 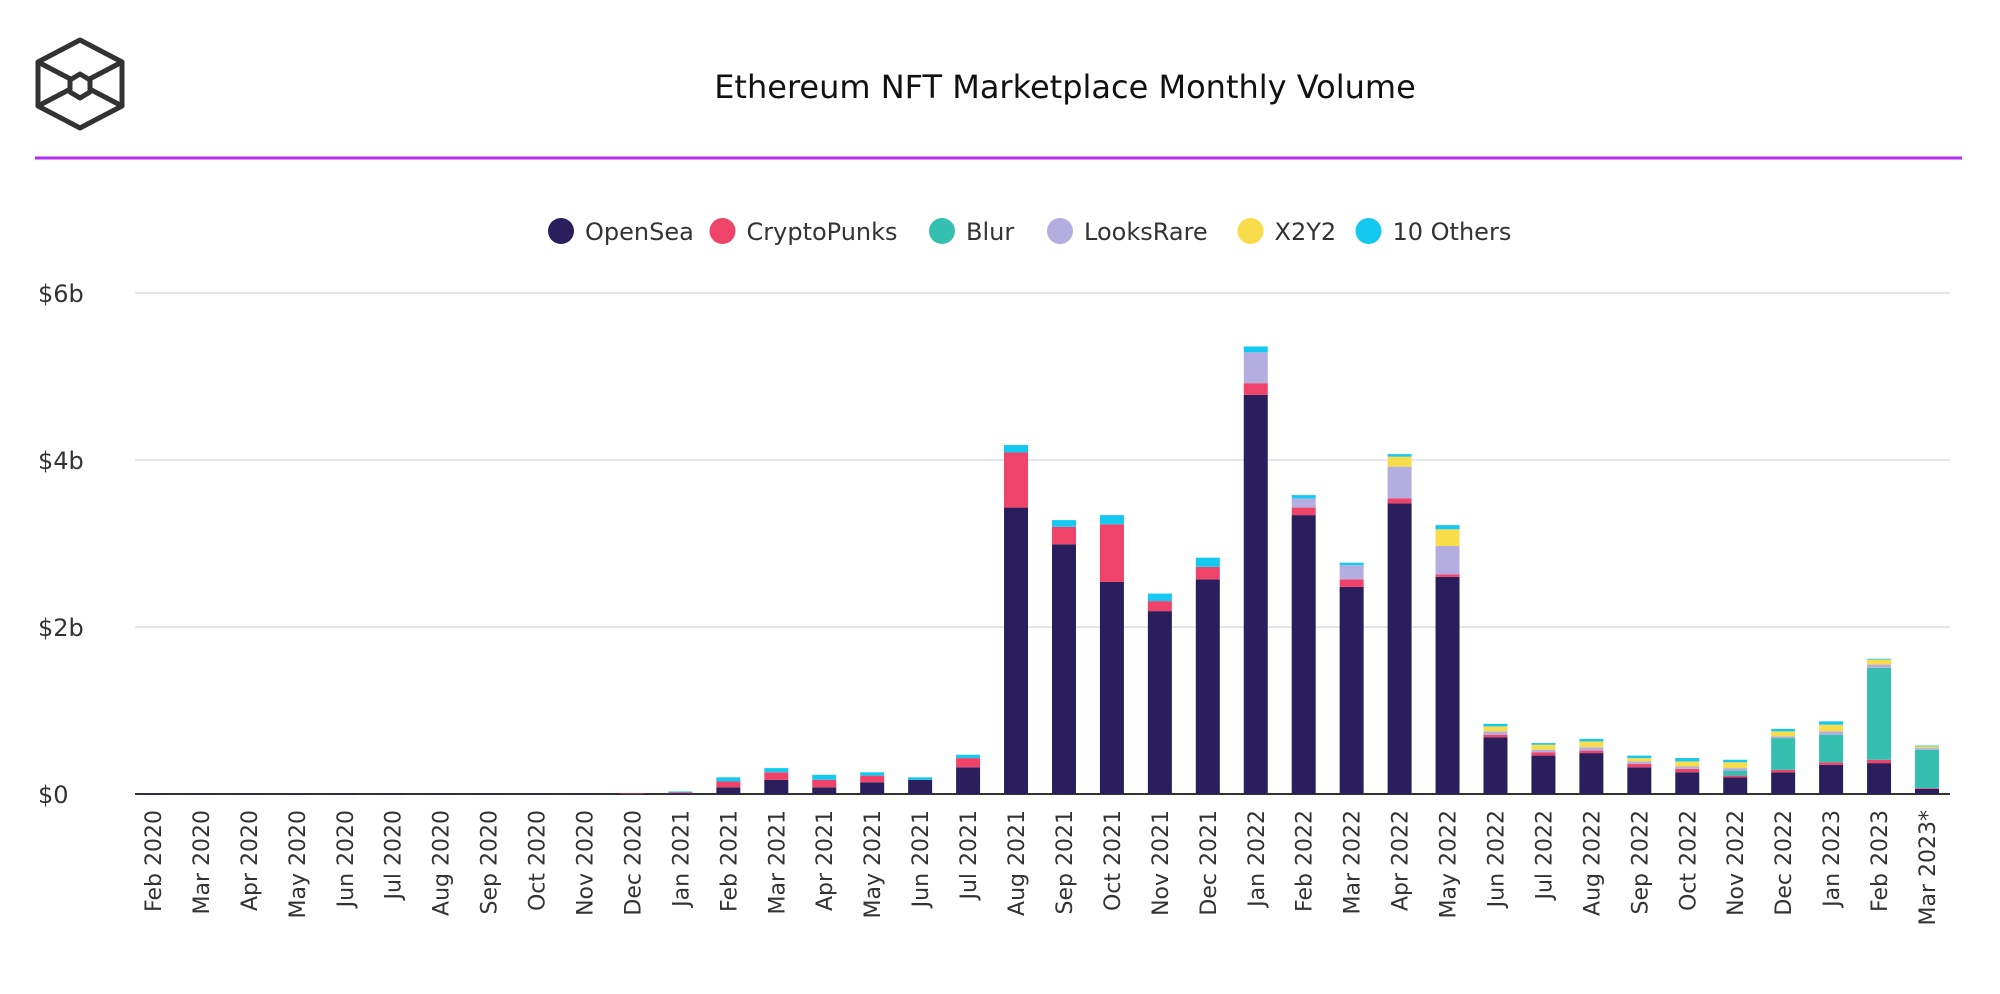 What do you see at coordinates (1305, 861) in the screenshot?
I see `x-tick-label: Feb 2022` at bounding box center [1305, 861].